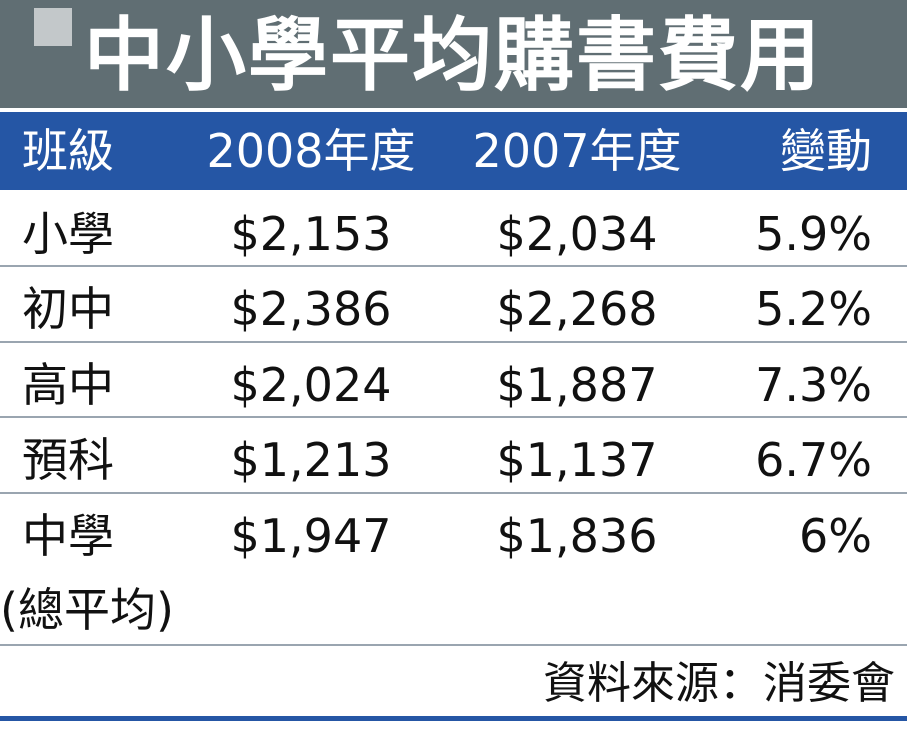  What do you see at coordinates (453, 718) in the screenshot?
I see `bottom-rule` at bounding box center [453, 718].